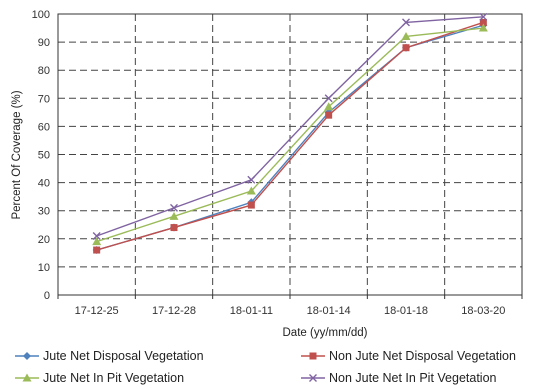 This screenshot has width=538, height=389. Describe the element at coordinates (483, 311) in the screenshot. I see `x-tick-label: 18-03-20` at that location.